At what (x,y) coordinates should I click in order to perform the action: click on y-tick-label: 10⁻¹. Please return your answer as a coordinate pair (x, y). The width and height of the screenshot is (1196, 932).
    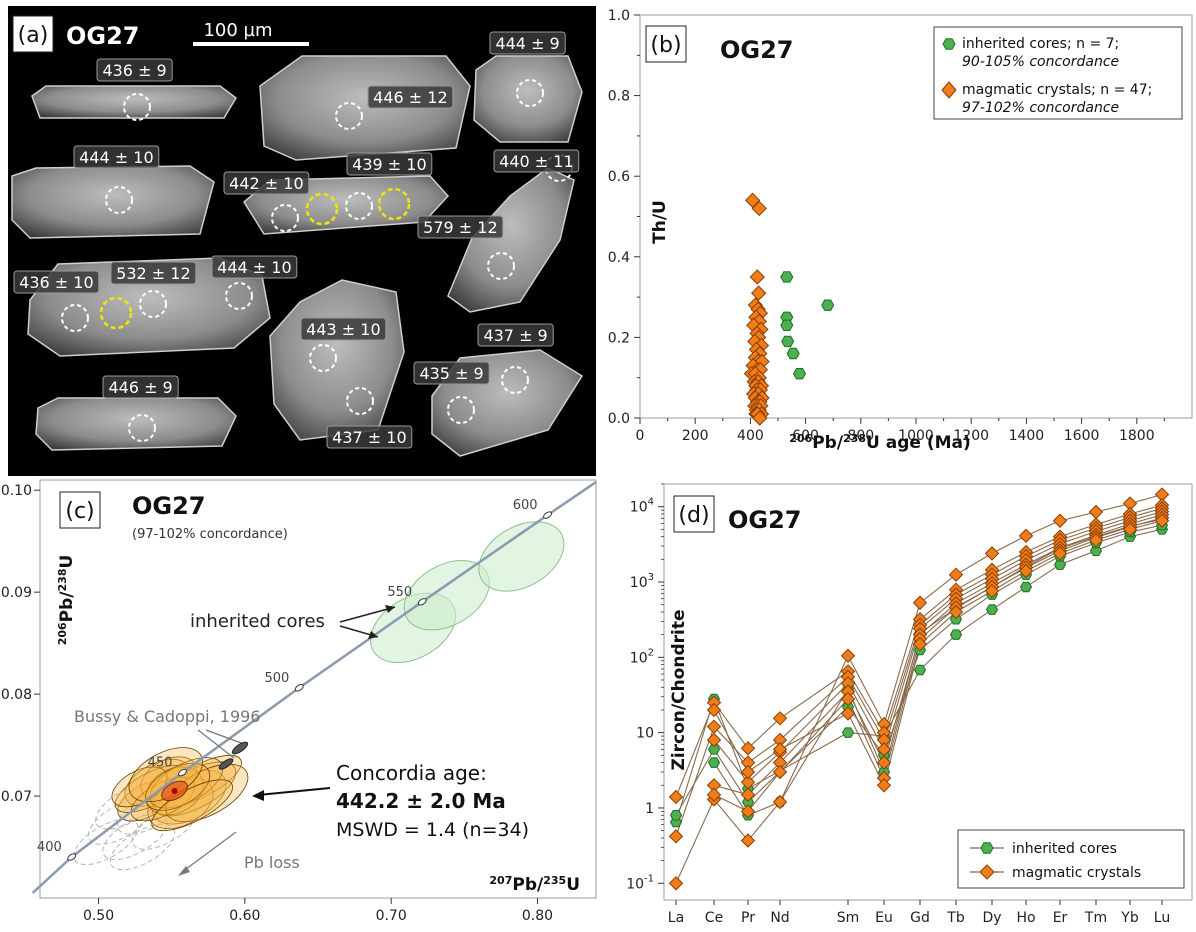
    Looking at the image, I should click on (640, 882).